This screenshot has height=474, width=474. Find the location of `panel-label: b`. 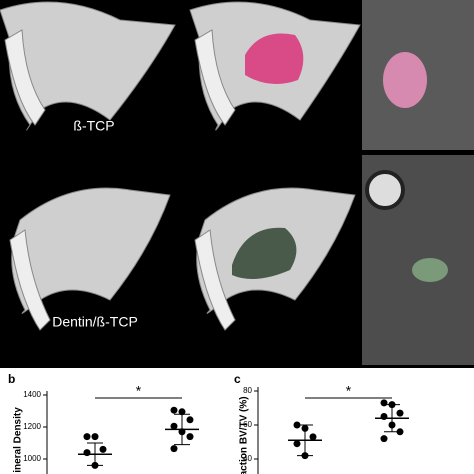

panel-label: b is located at coordinates (11, 379).